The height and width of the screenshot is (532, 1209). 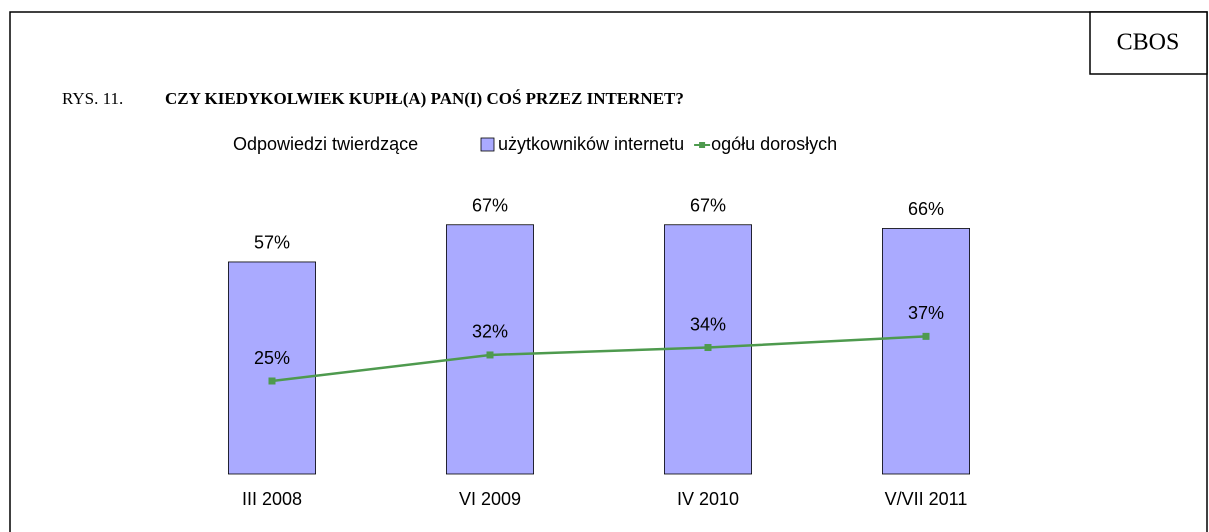 What do you see at coordinates (490, 332) in the screenshot?
I see `data-label: 32%` at bounding box center [490, 332].